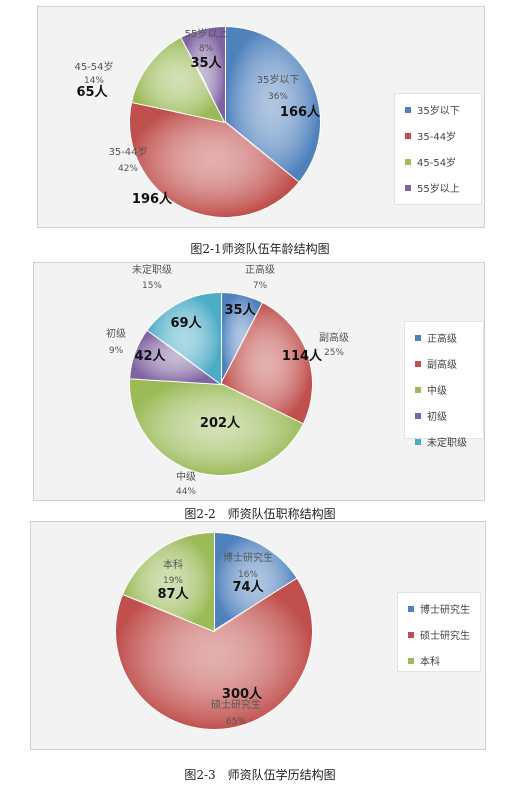 This screenshot has height=790, width=520. I want to click on legend-label: 博士研究生, so click(445, 610).